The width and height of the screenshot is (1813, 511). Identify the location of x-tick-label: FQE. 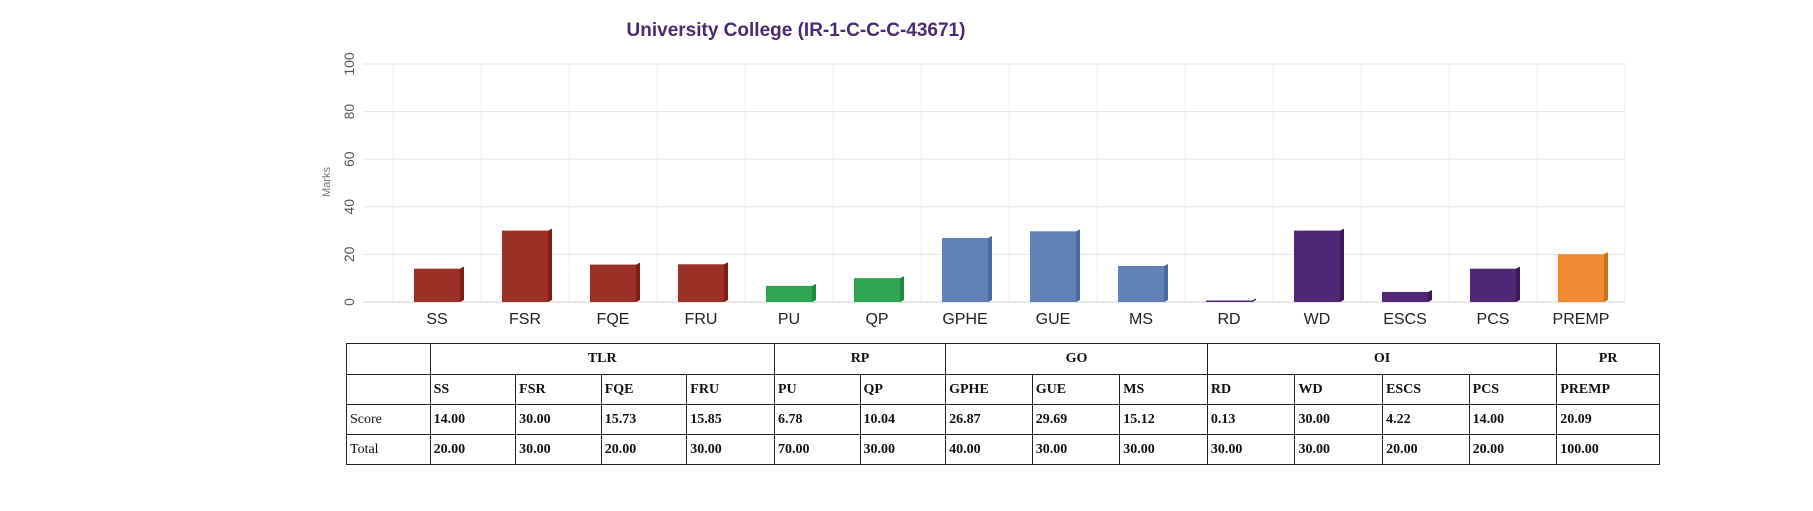
(613, 319).